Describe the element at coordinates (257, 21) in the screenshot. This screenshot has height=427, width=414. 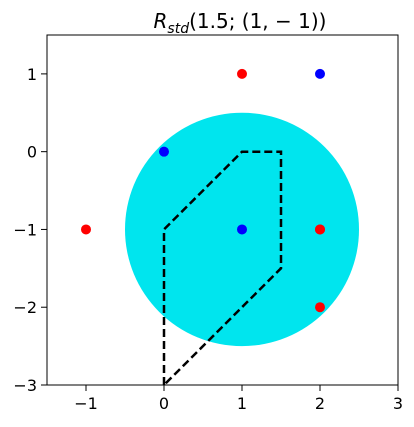
I see `title-rest: (1.5; (1, − 1))` at that location.